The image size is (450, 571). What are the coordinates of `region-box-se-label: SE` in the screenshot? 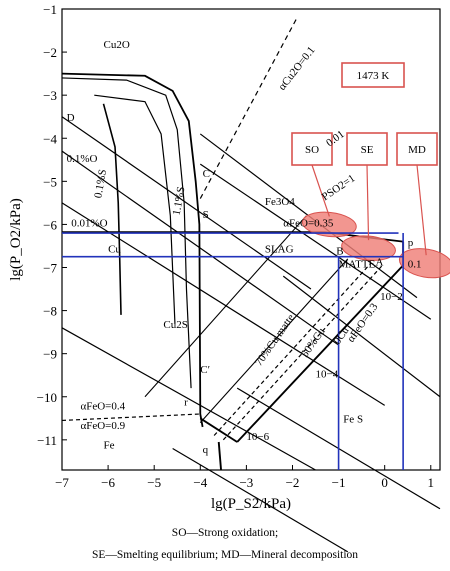 It's located at (367, 150).